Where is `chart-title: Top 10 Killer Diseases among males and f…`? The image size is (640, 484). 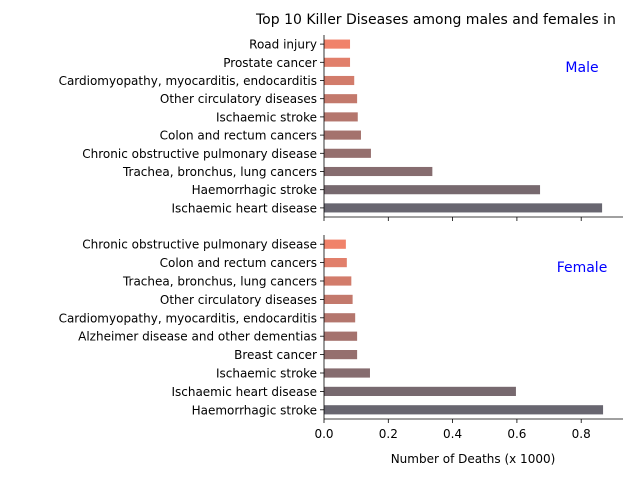 chart-title: Top 10 Killer Diseases among males and f… is located at coordinates (435, 20).